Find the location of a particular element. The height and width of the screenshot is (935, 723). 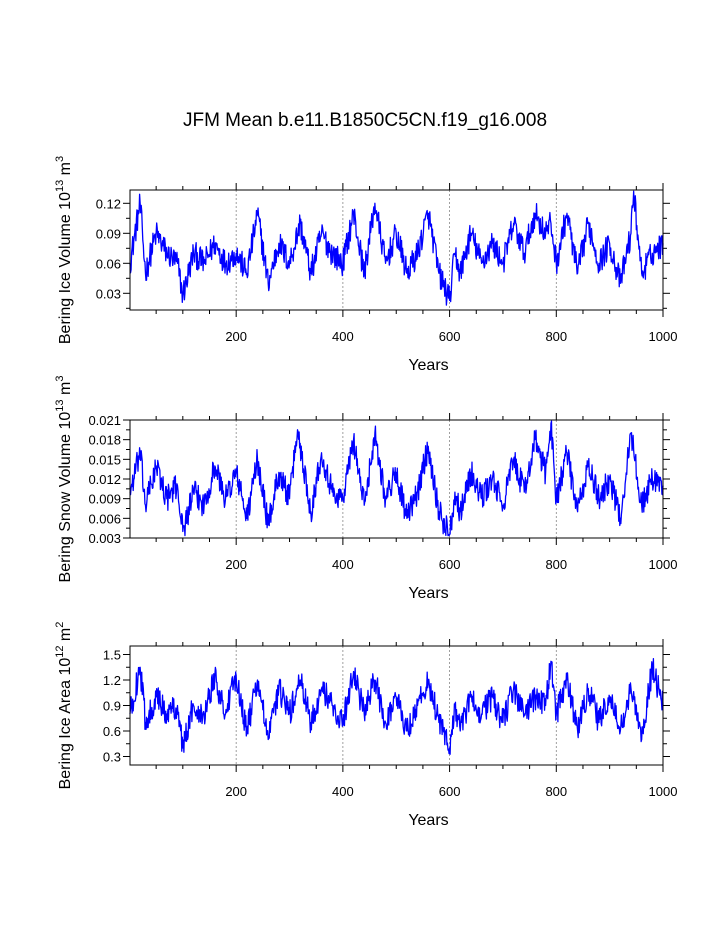

y-tick-label: 0.9 is located at coordinates (112, 706).